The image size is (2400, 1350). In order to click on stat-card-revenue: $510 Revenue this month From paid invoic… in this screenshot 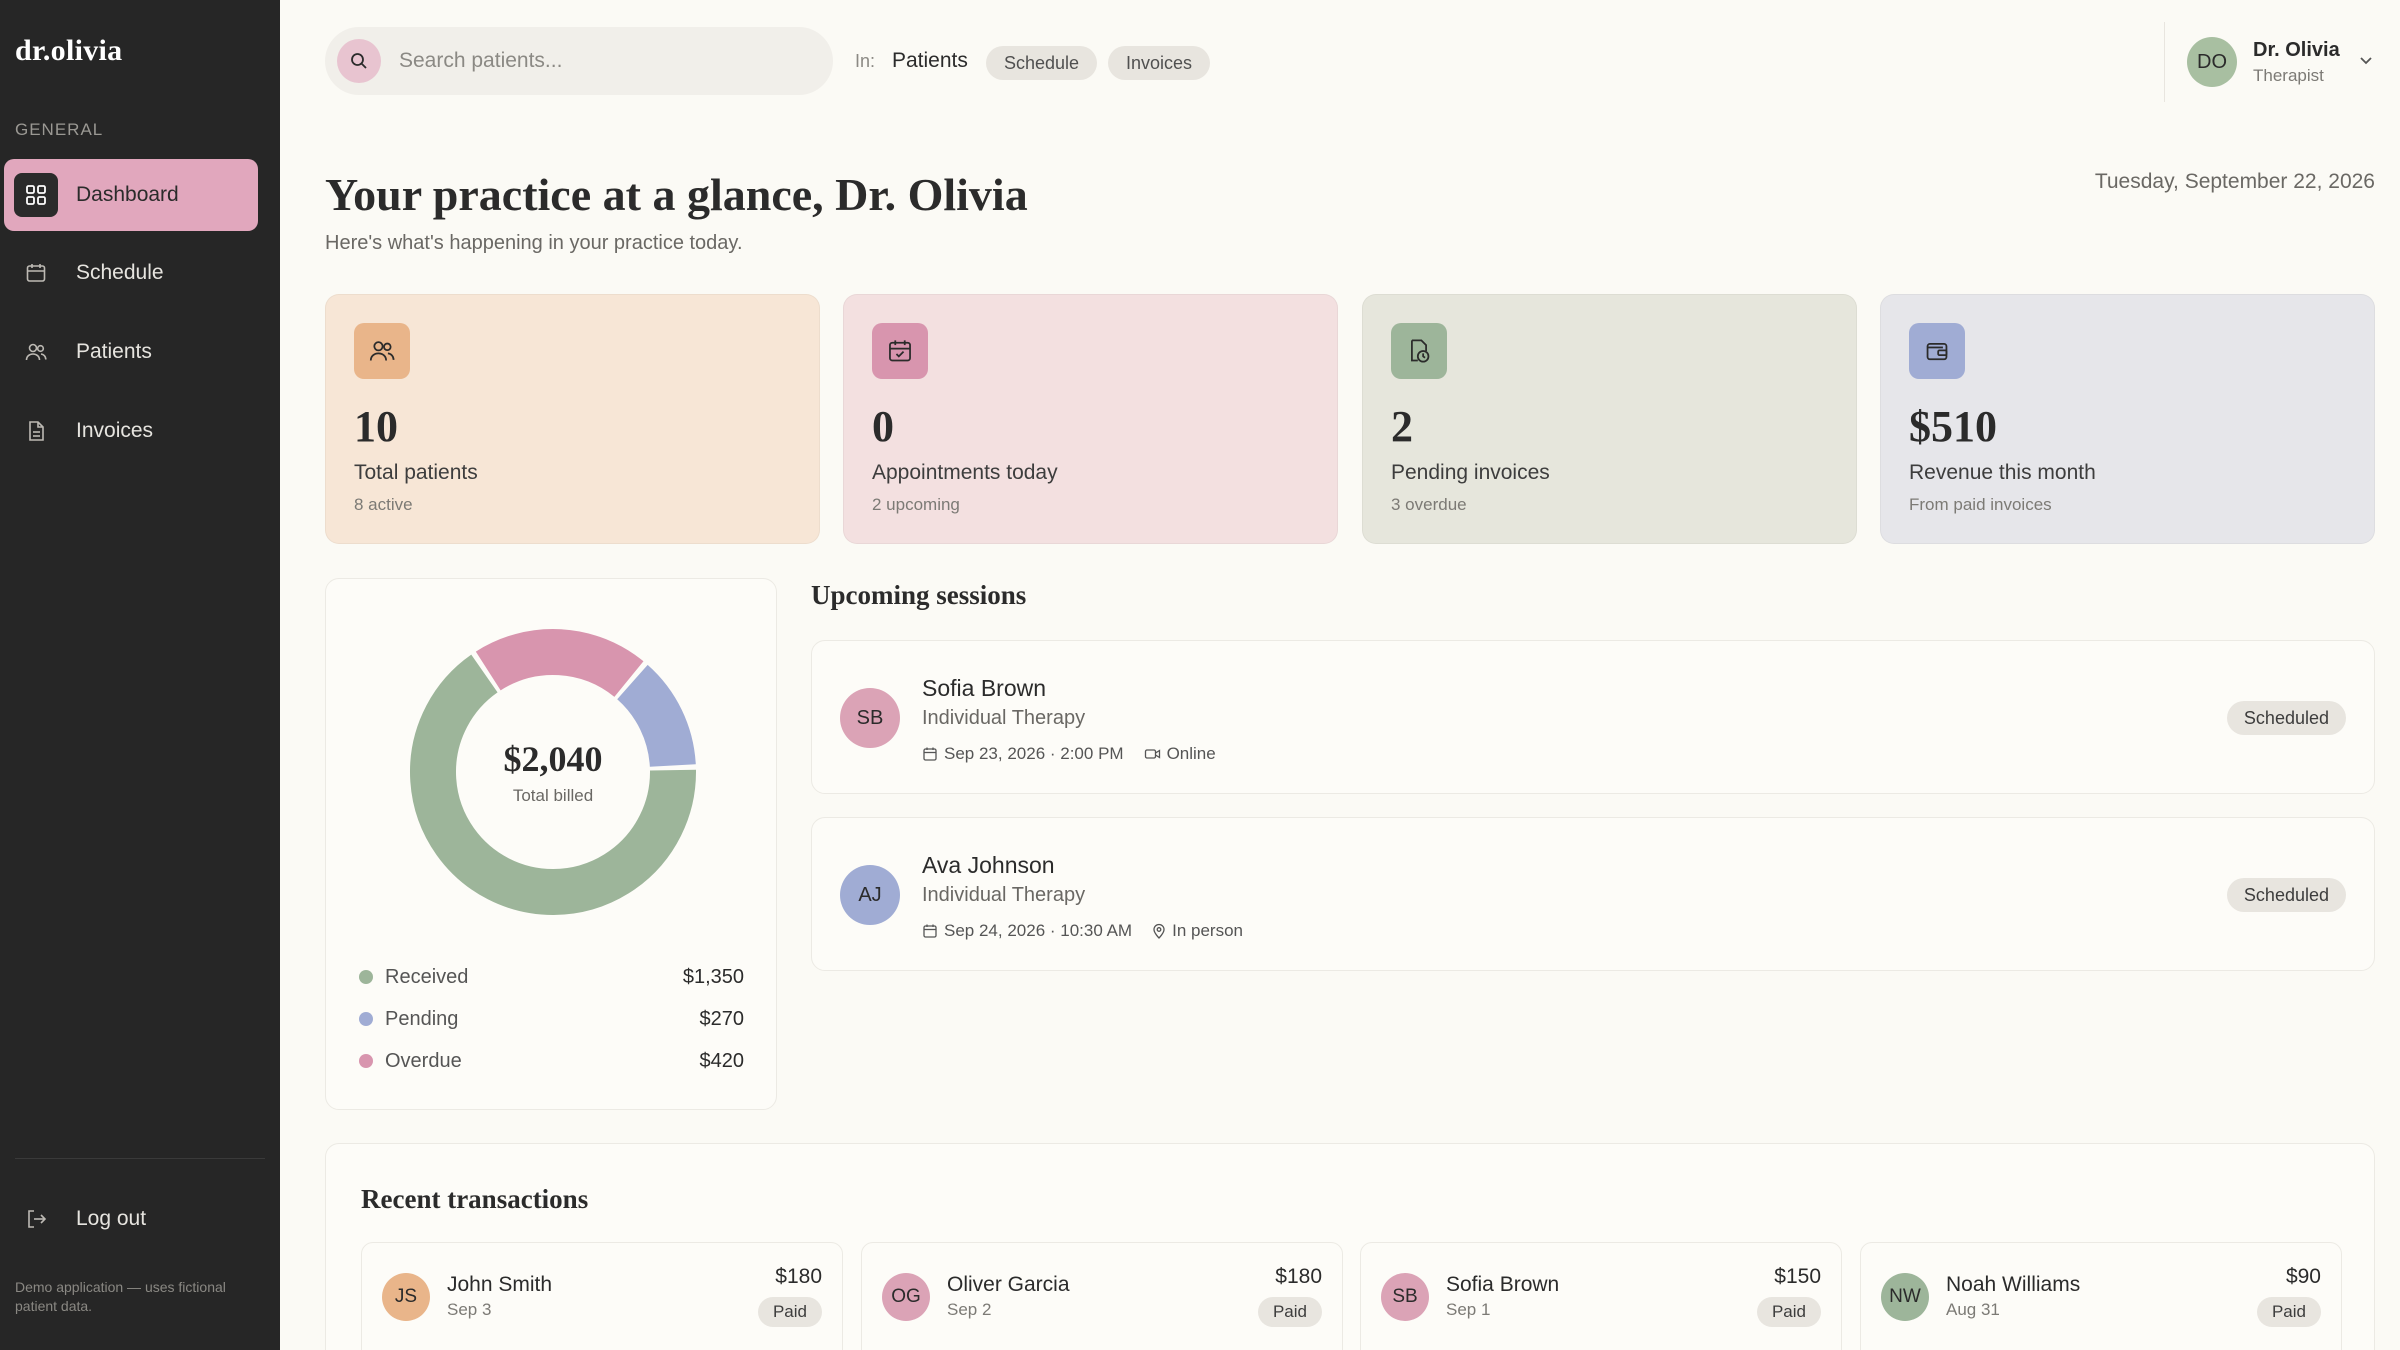, I will do `click(2127, 419)`.